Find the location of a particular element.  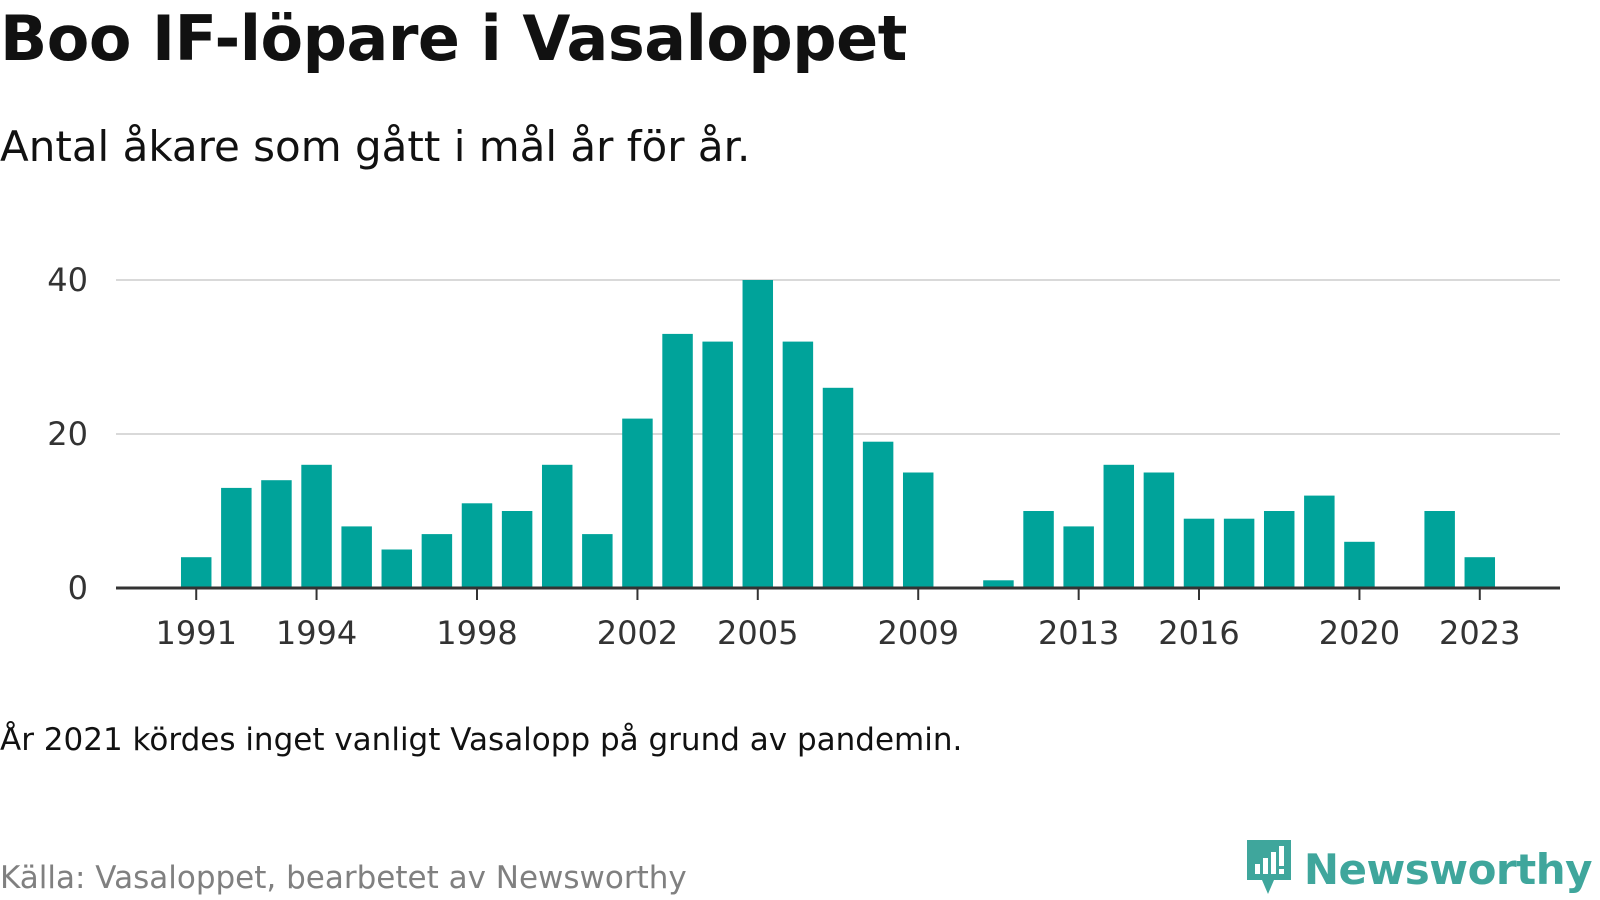

bar-2023 is located at coordinates (1480, 572).